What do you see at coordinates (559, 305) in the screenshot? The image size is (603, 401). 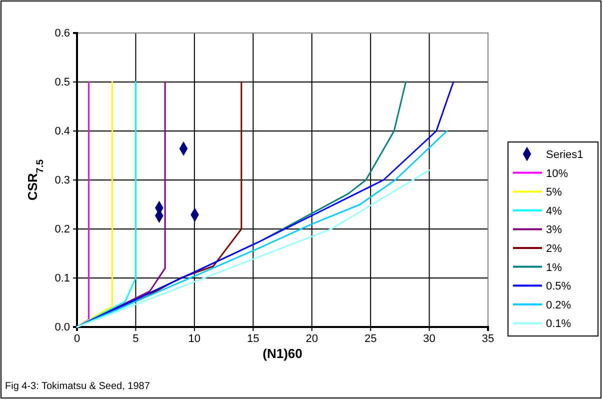 I see `legend-label: 0.2%` at bounding box center [559, 305].